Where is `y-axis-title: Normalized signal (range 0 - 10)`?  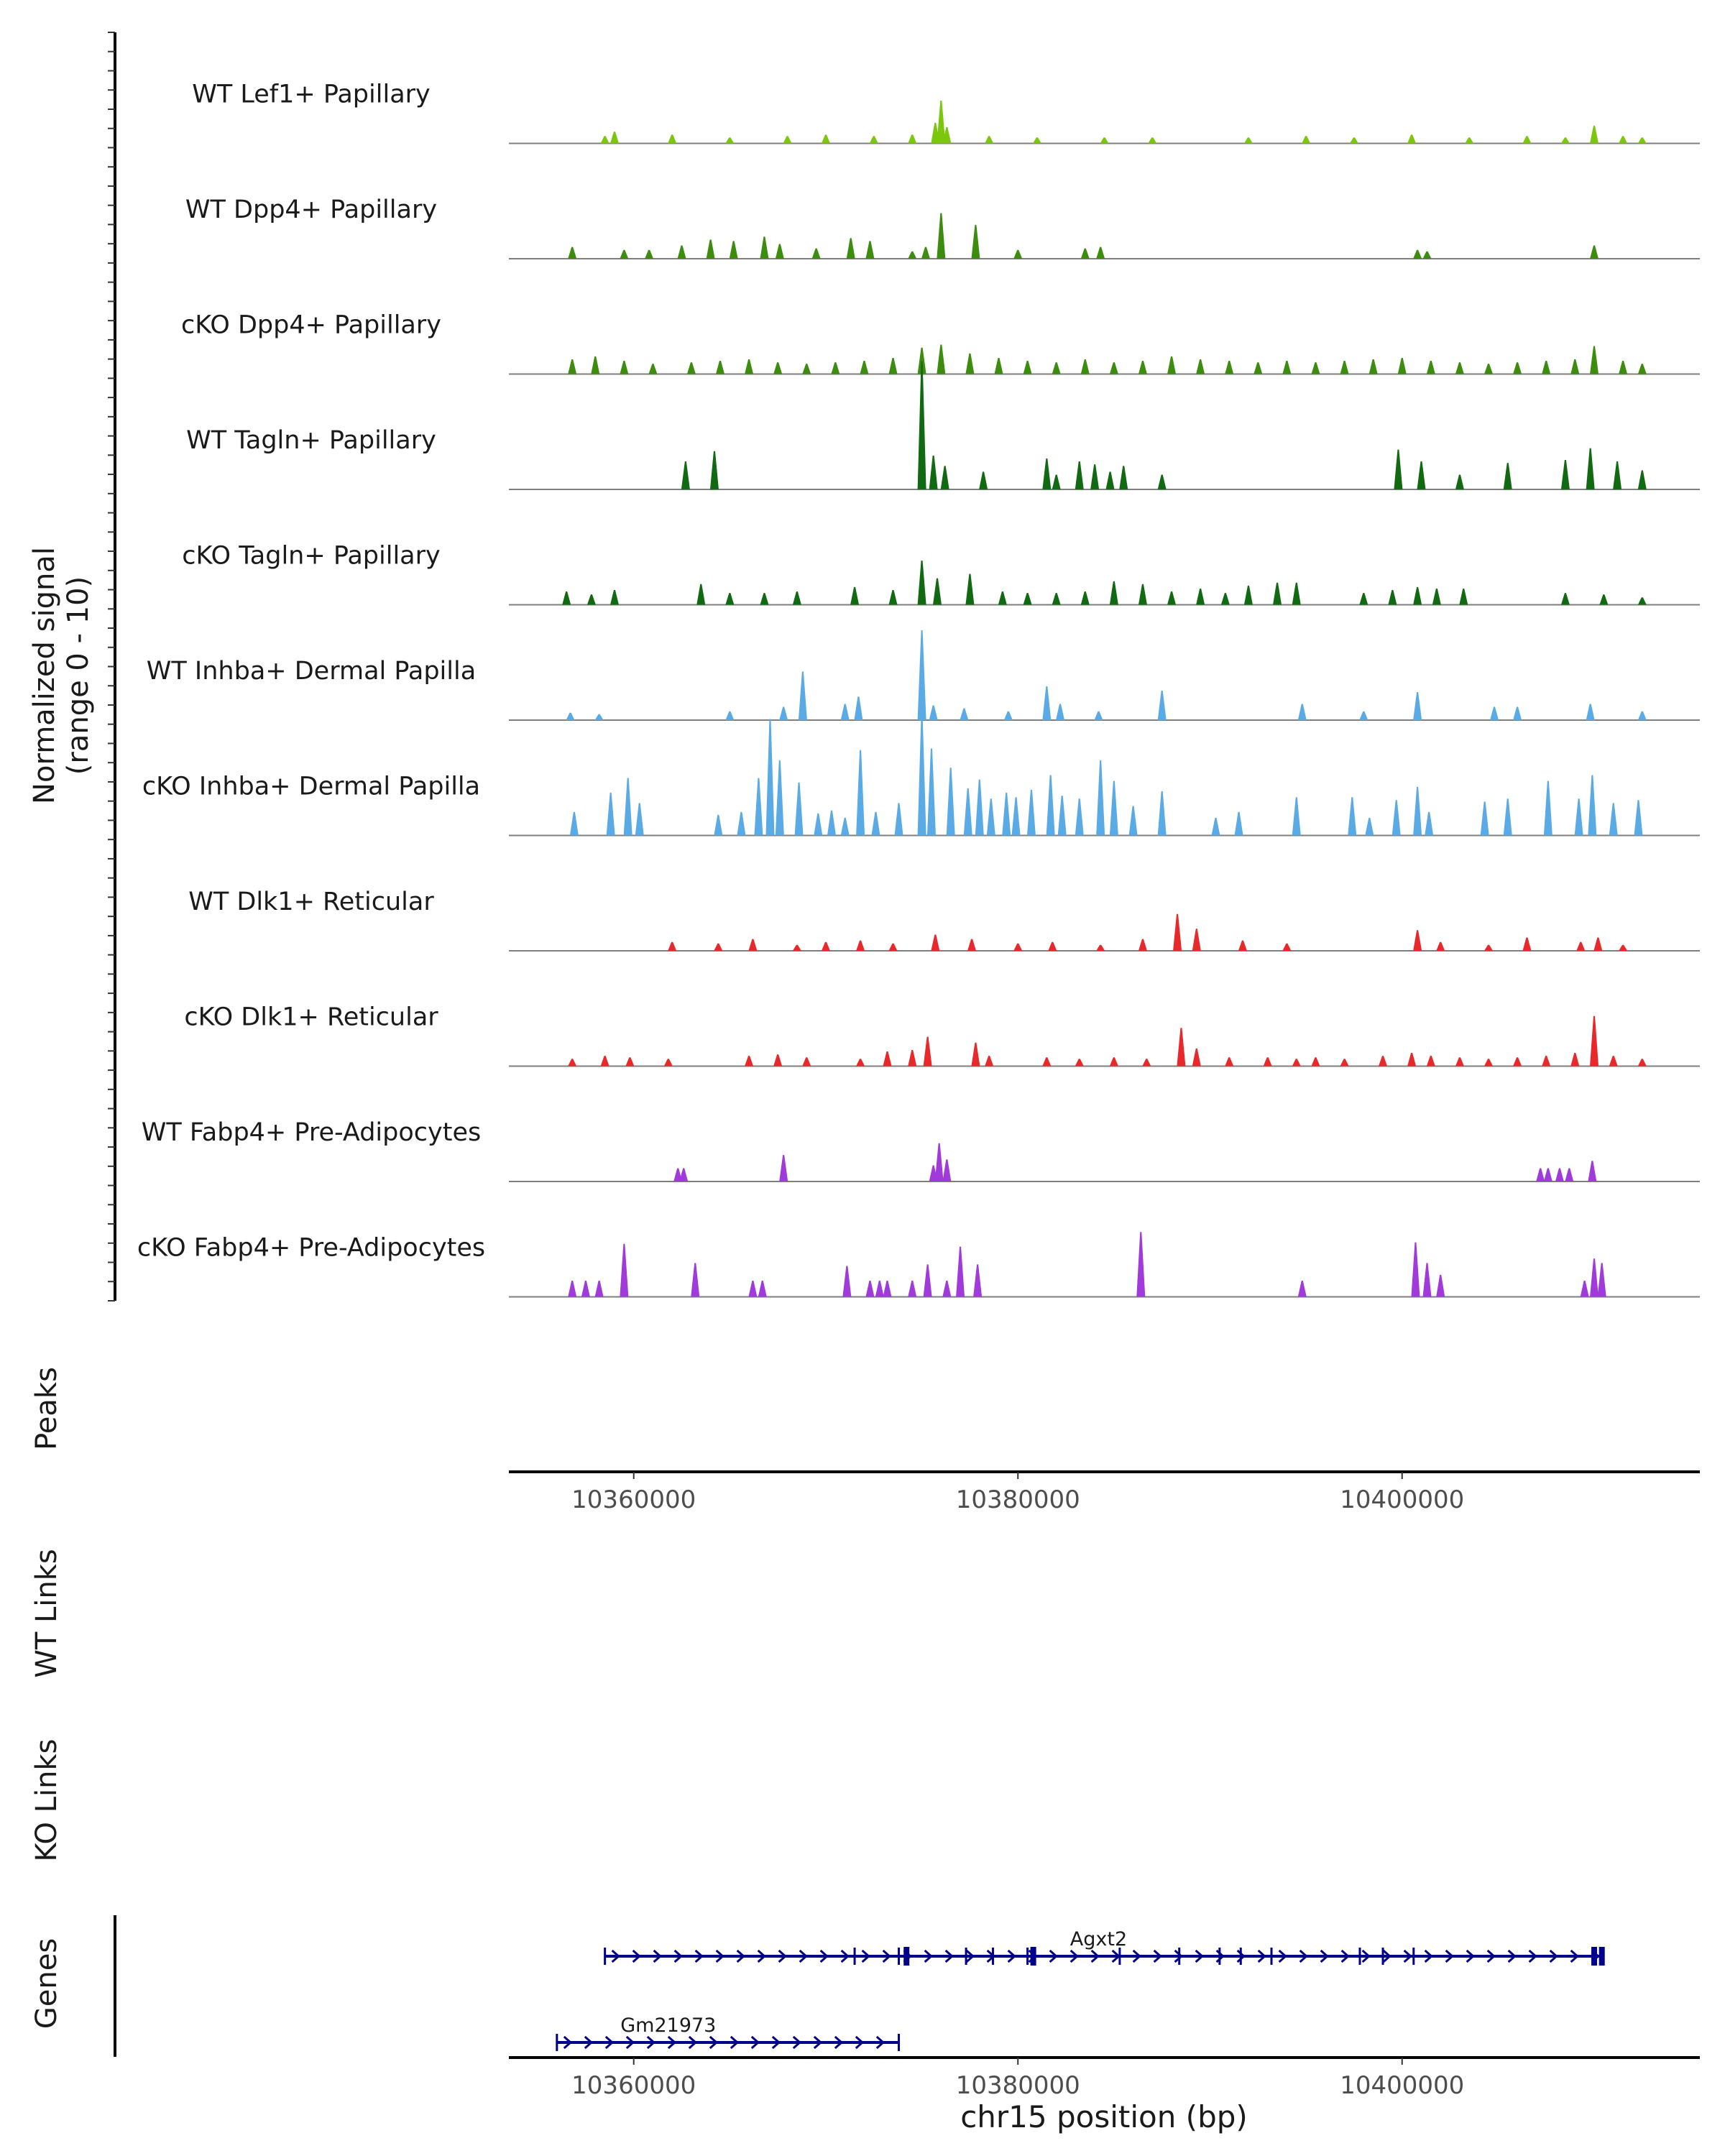 y-axis-title: Normalized signal (range 0 - 10) is located at coordinates (61, 675).